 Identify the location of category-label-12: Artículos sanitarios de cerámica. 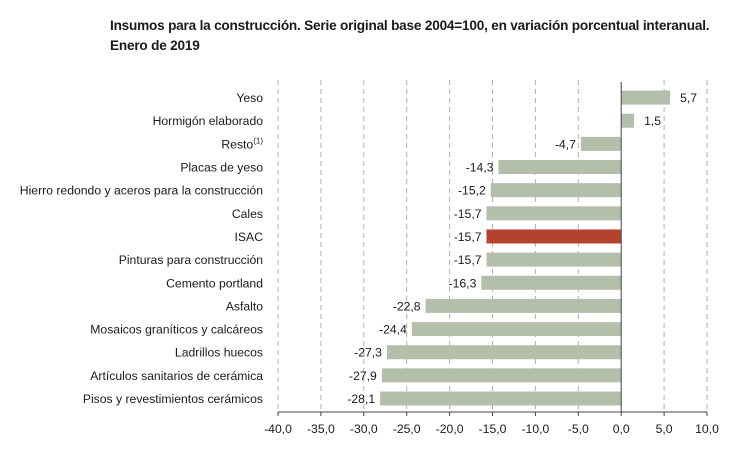
(176, 376).